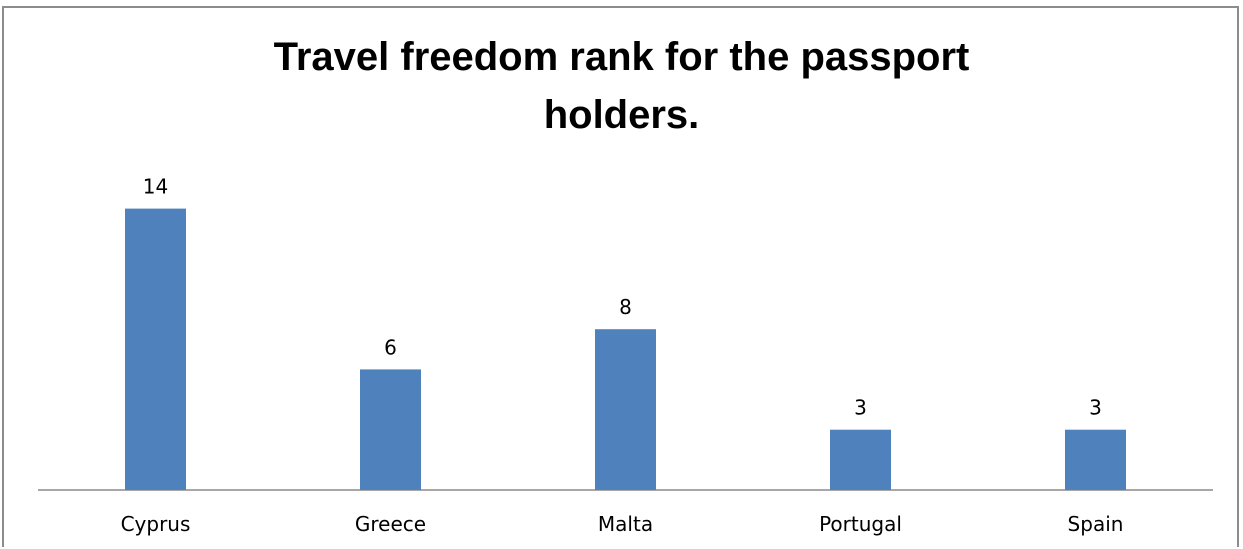  I want to click on data-label-malta: 8, so click(625, 307).